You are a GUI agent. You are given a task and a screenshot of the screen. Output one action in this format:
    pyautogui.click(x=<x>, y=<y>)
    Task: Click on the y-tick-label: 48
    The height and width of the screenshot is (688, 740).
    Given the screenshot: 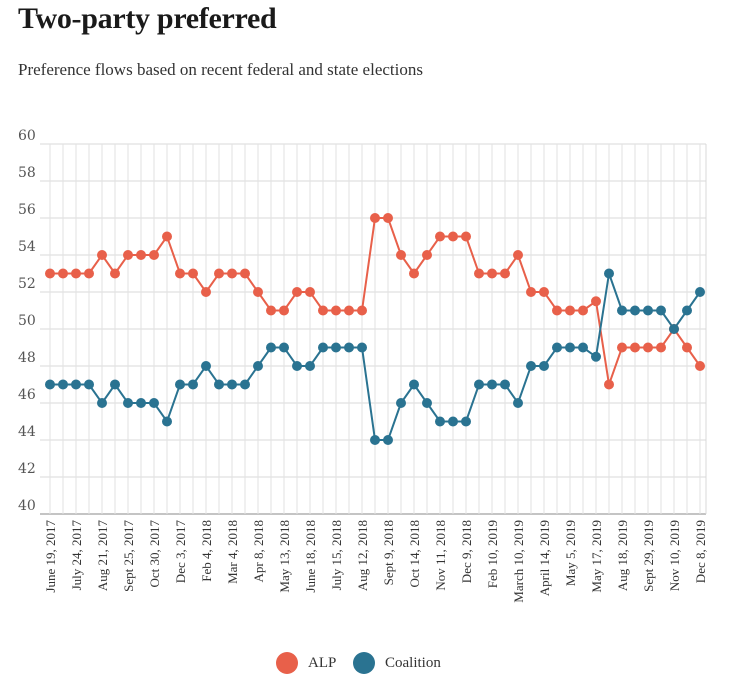 What is the action you would take?
    pyautogui.click(x=27, y=358)
    